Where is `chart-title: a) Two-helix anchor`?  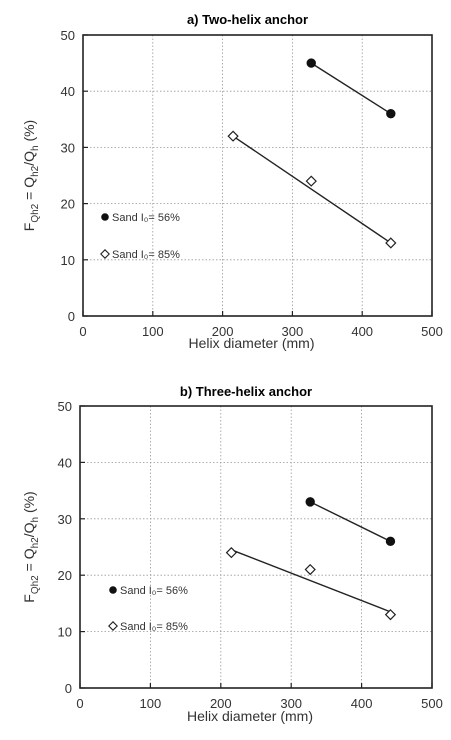 chart-title: a) Two-helix anchor is located at coordinates (247, 19).